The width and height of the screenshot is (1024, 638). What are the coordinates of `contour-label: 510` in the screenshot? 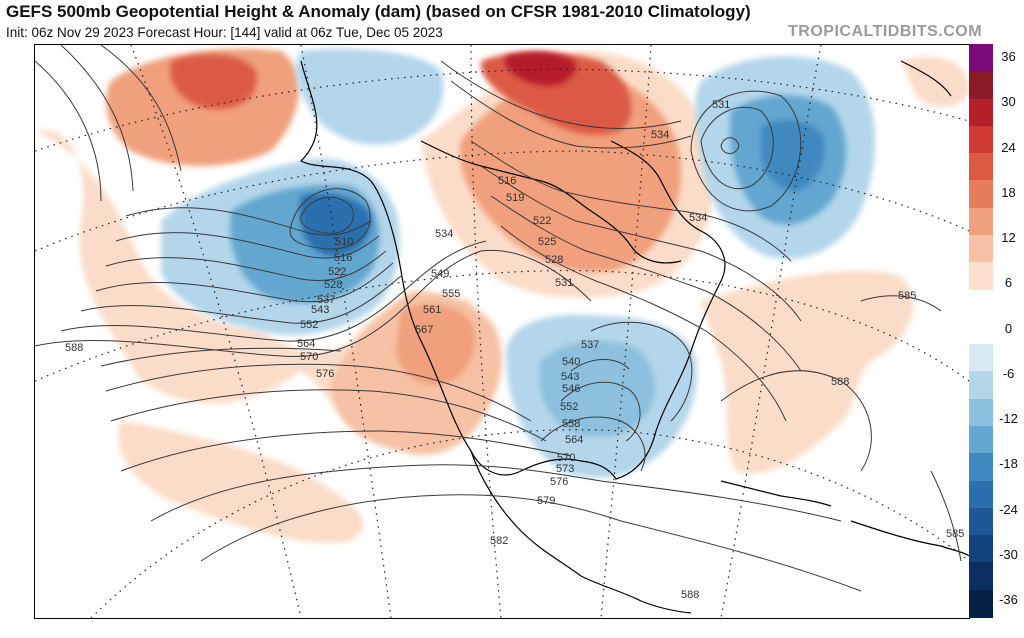 It's located at (344, 242).